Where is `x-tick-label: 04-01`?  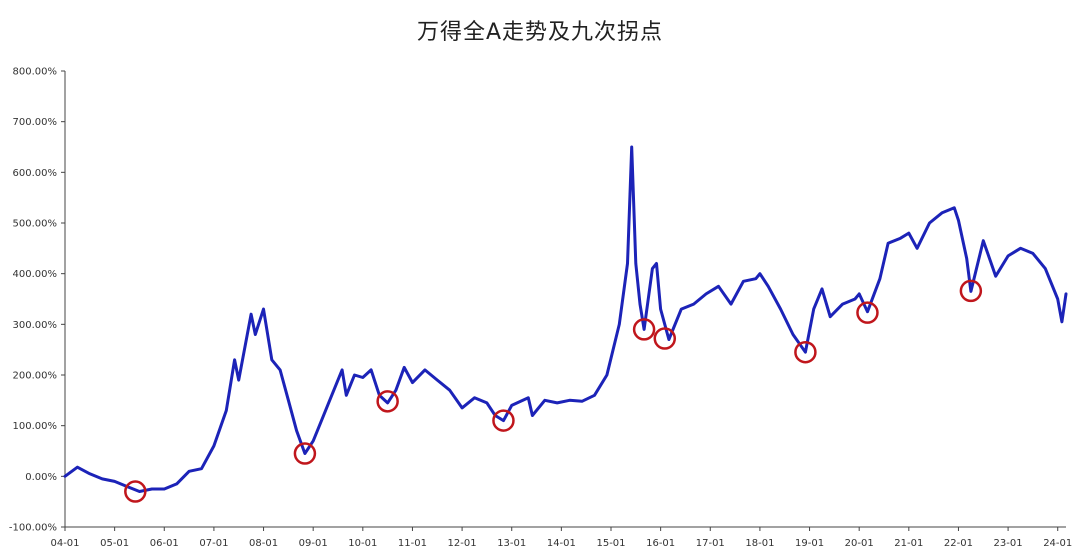
x-tick-label: 04-01 is located at coordinates (64, 543).